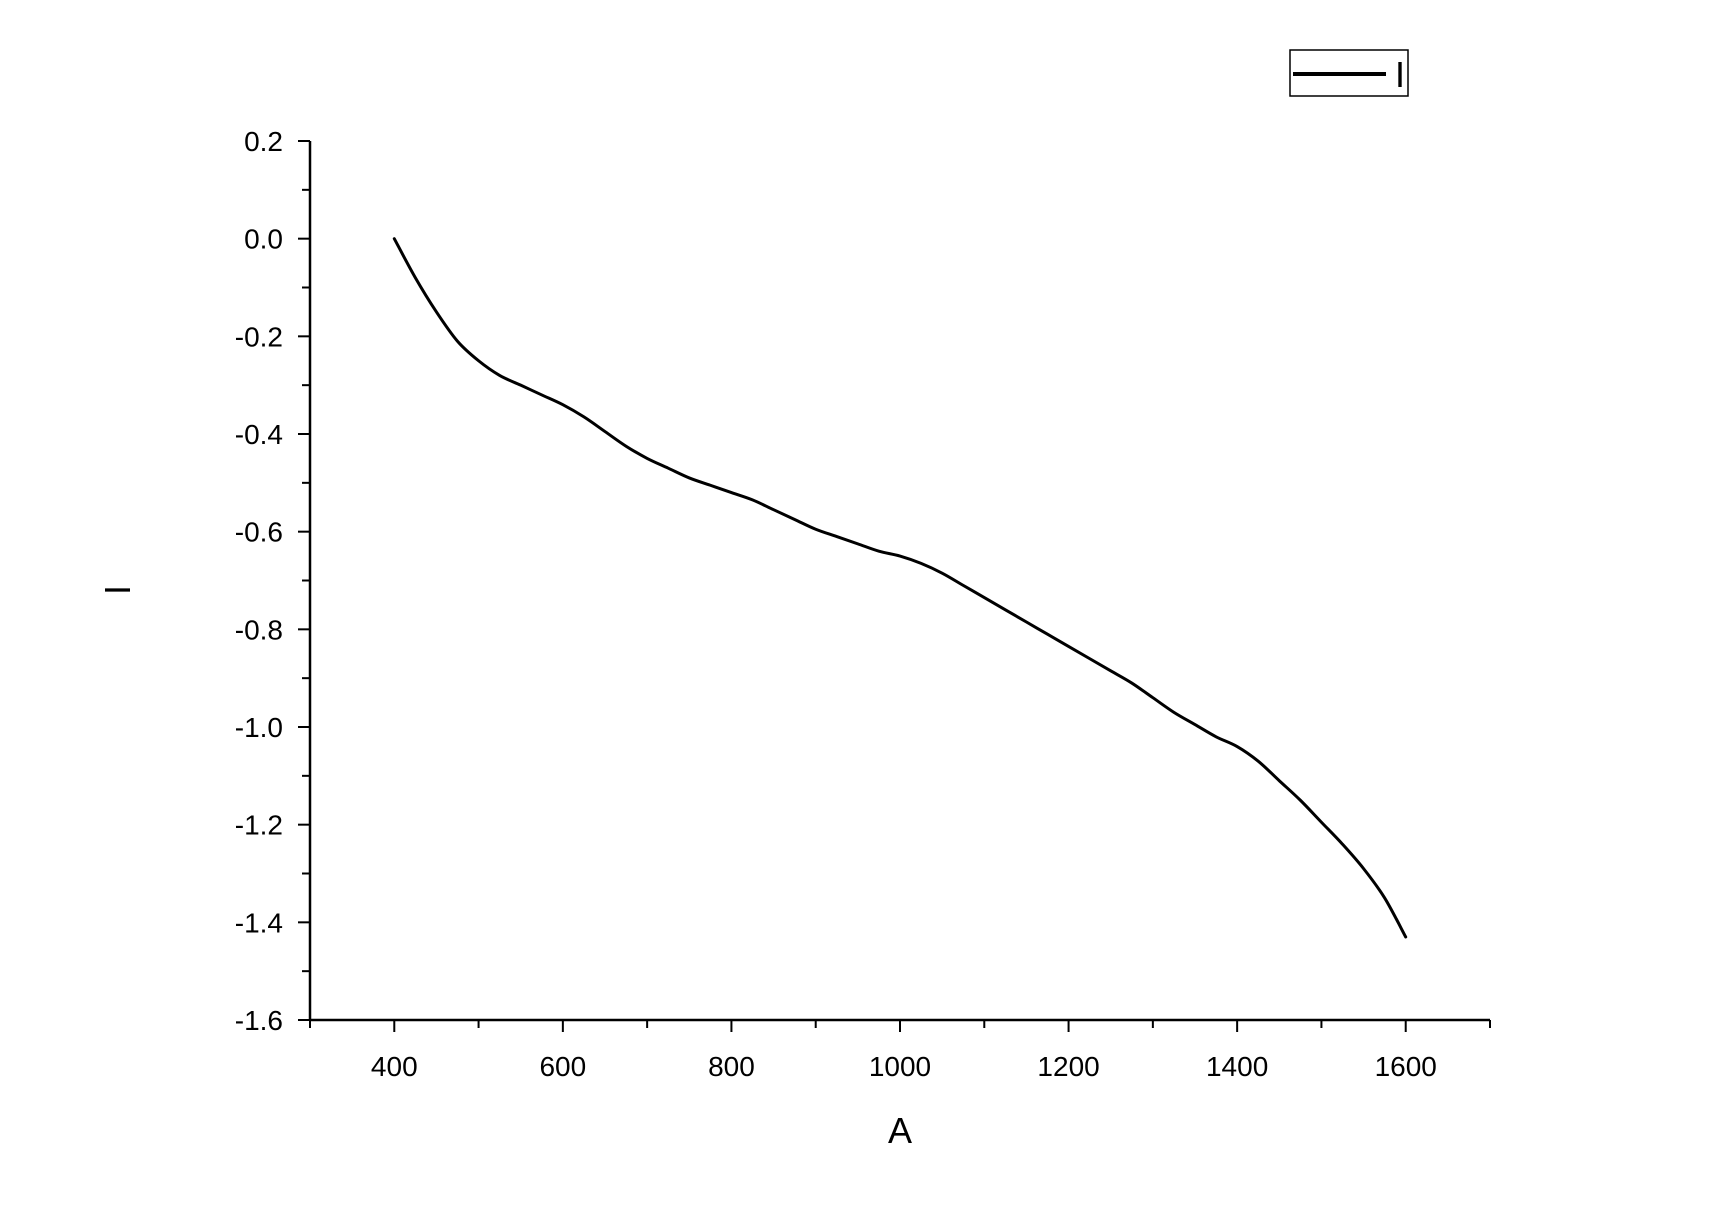 Image resolution: width=1710 pixels, height=1208 pixels. Describe the element at coordinates (1400, 74) in the screenshot. I see `legend-label: I` at that location.